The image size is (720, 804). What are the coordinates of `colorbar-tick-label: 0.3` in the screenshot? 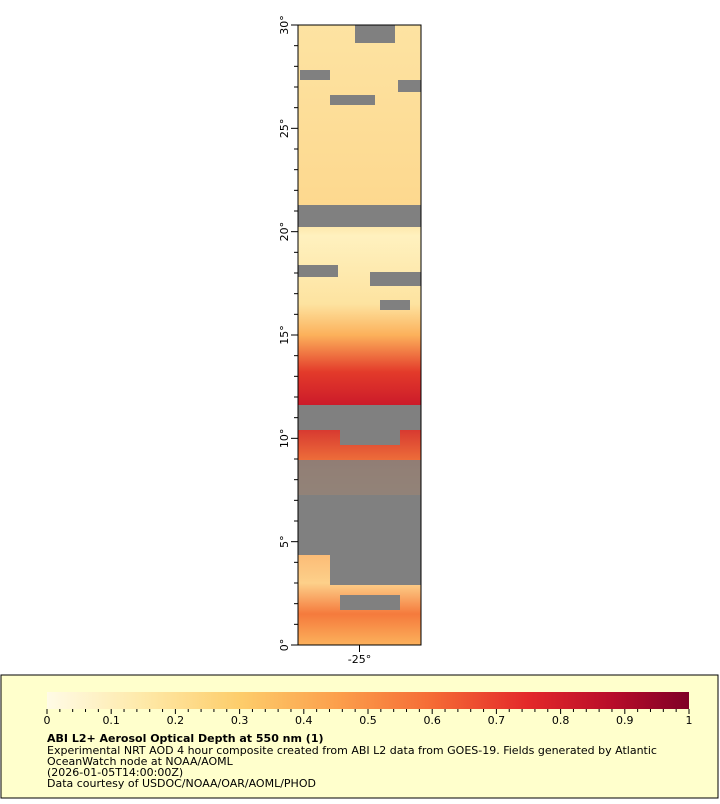 It's located at (240, 720).